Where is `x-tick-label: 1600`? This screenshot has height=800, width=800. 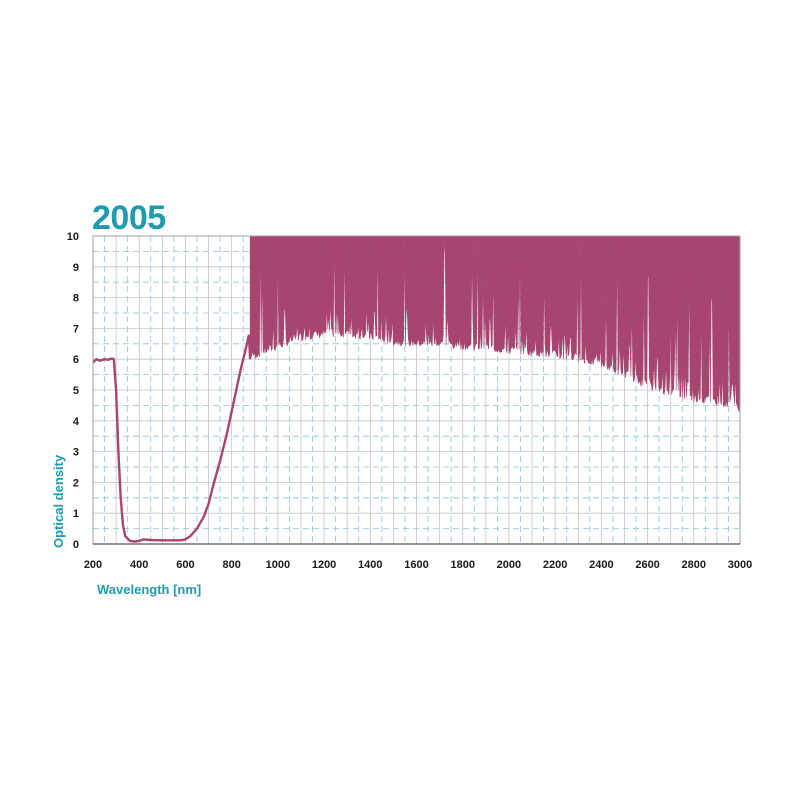 x-tick-label: 1600 is located at coordinates (416, 565).